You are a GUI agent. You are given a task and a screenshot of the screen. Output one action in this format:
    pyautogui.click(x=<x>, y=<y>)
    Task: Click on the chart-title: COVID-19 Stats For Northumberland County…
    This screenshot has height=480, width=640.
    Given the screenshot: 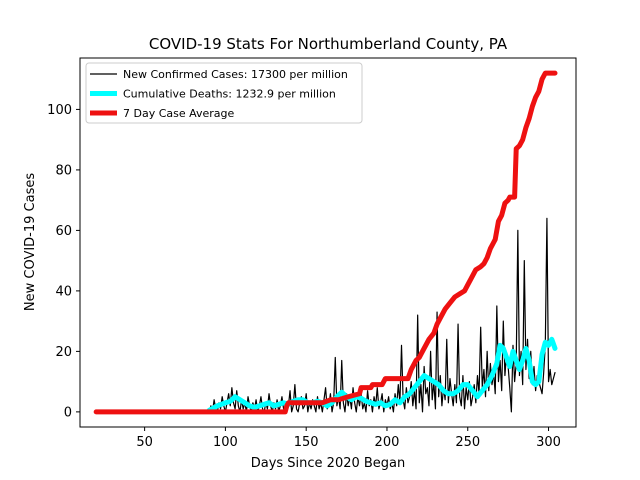 What is the action you would take?
    pyautogui.click(x=328, y=44)
    